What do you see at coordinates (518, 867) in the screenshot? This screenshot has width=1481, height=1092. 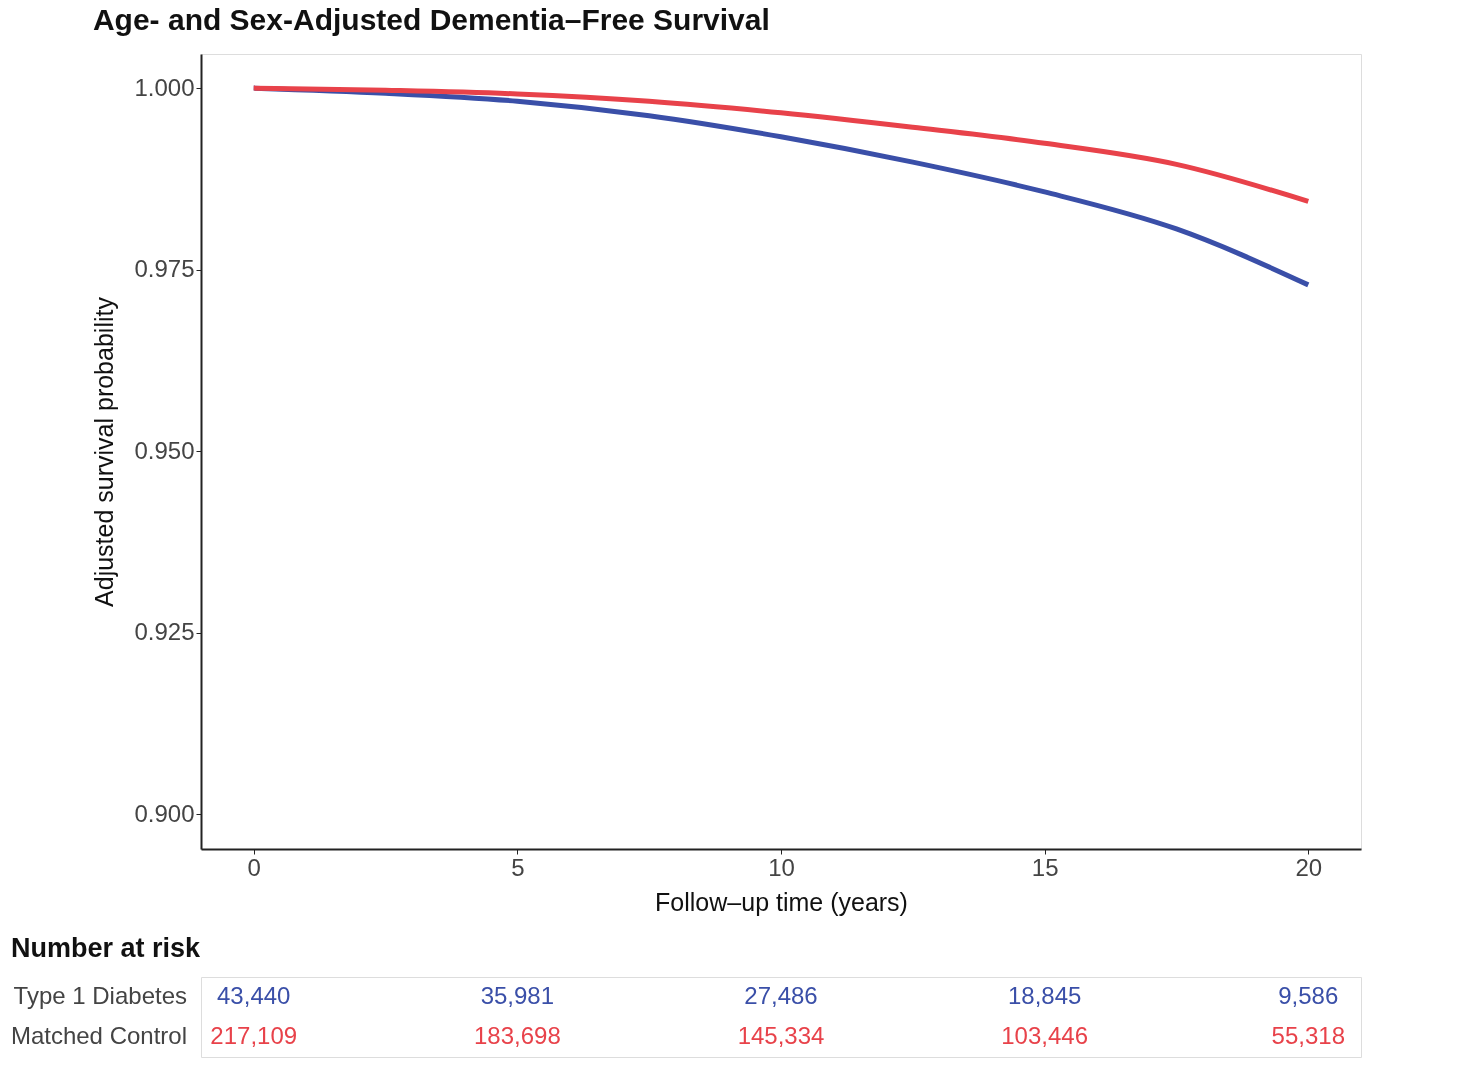 I see `x-tick-label: 5` at bounding box center [518, 867].